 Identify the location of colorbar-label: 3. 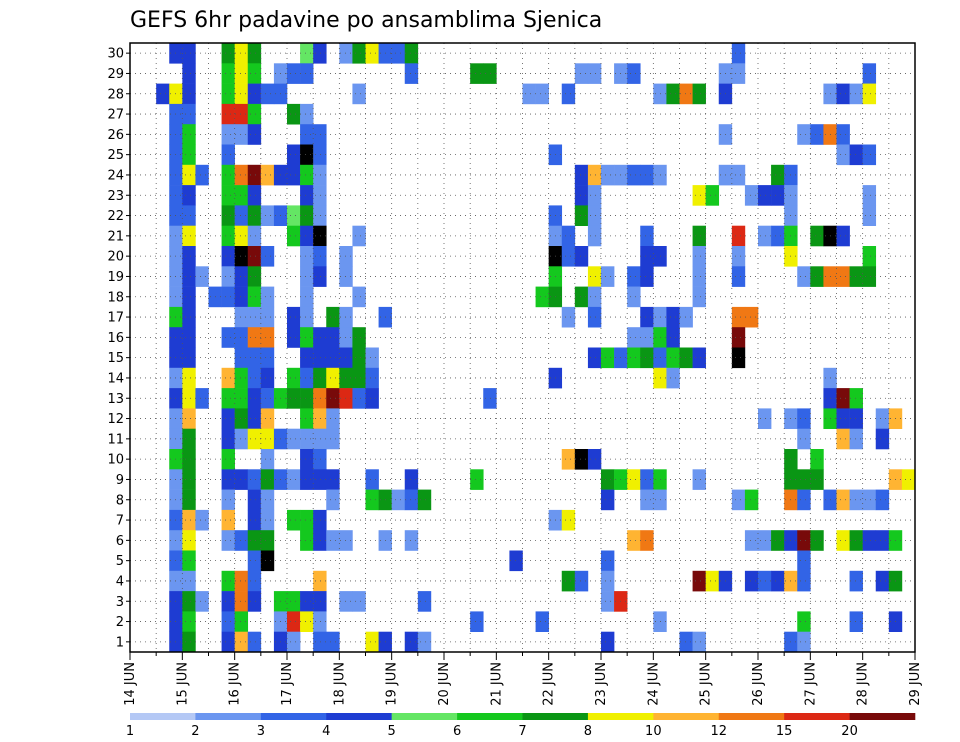
(261, 731).